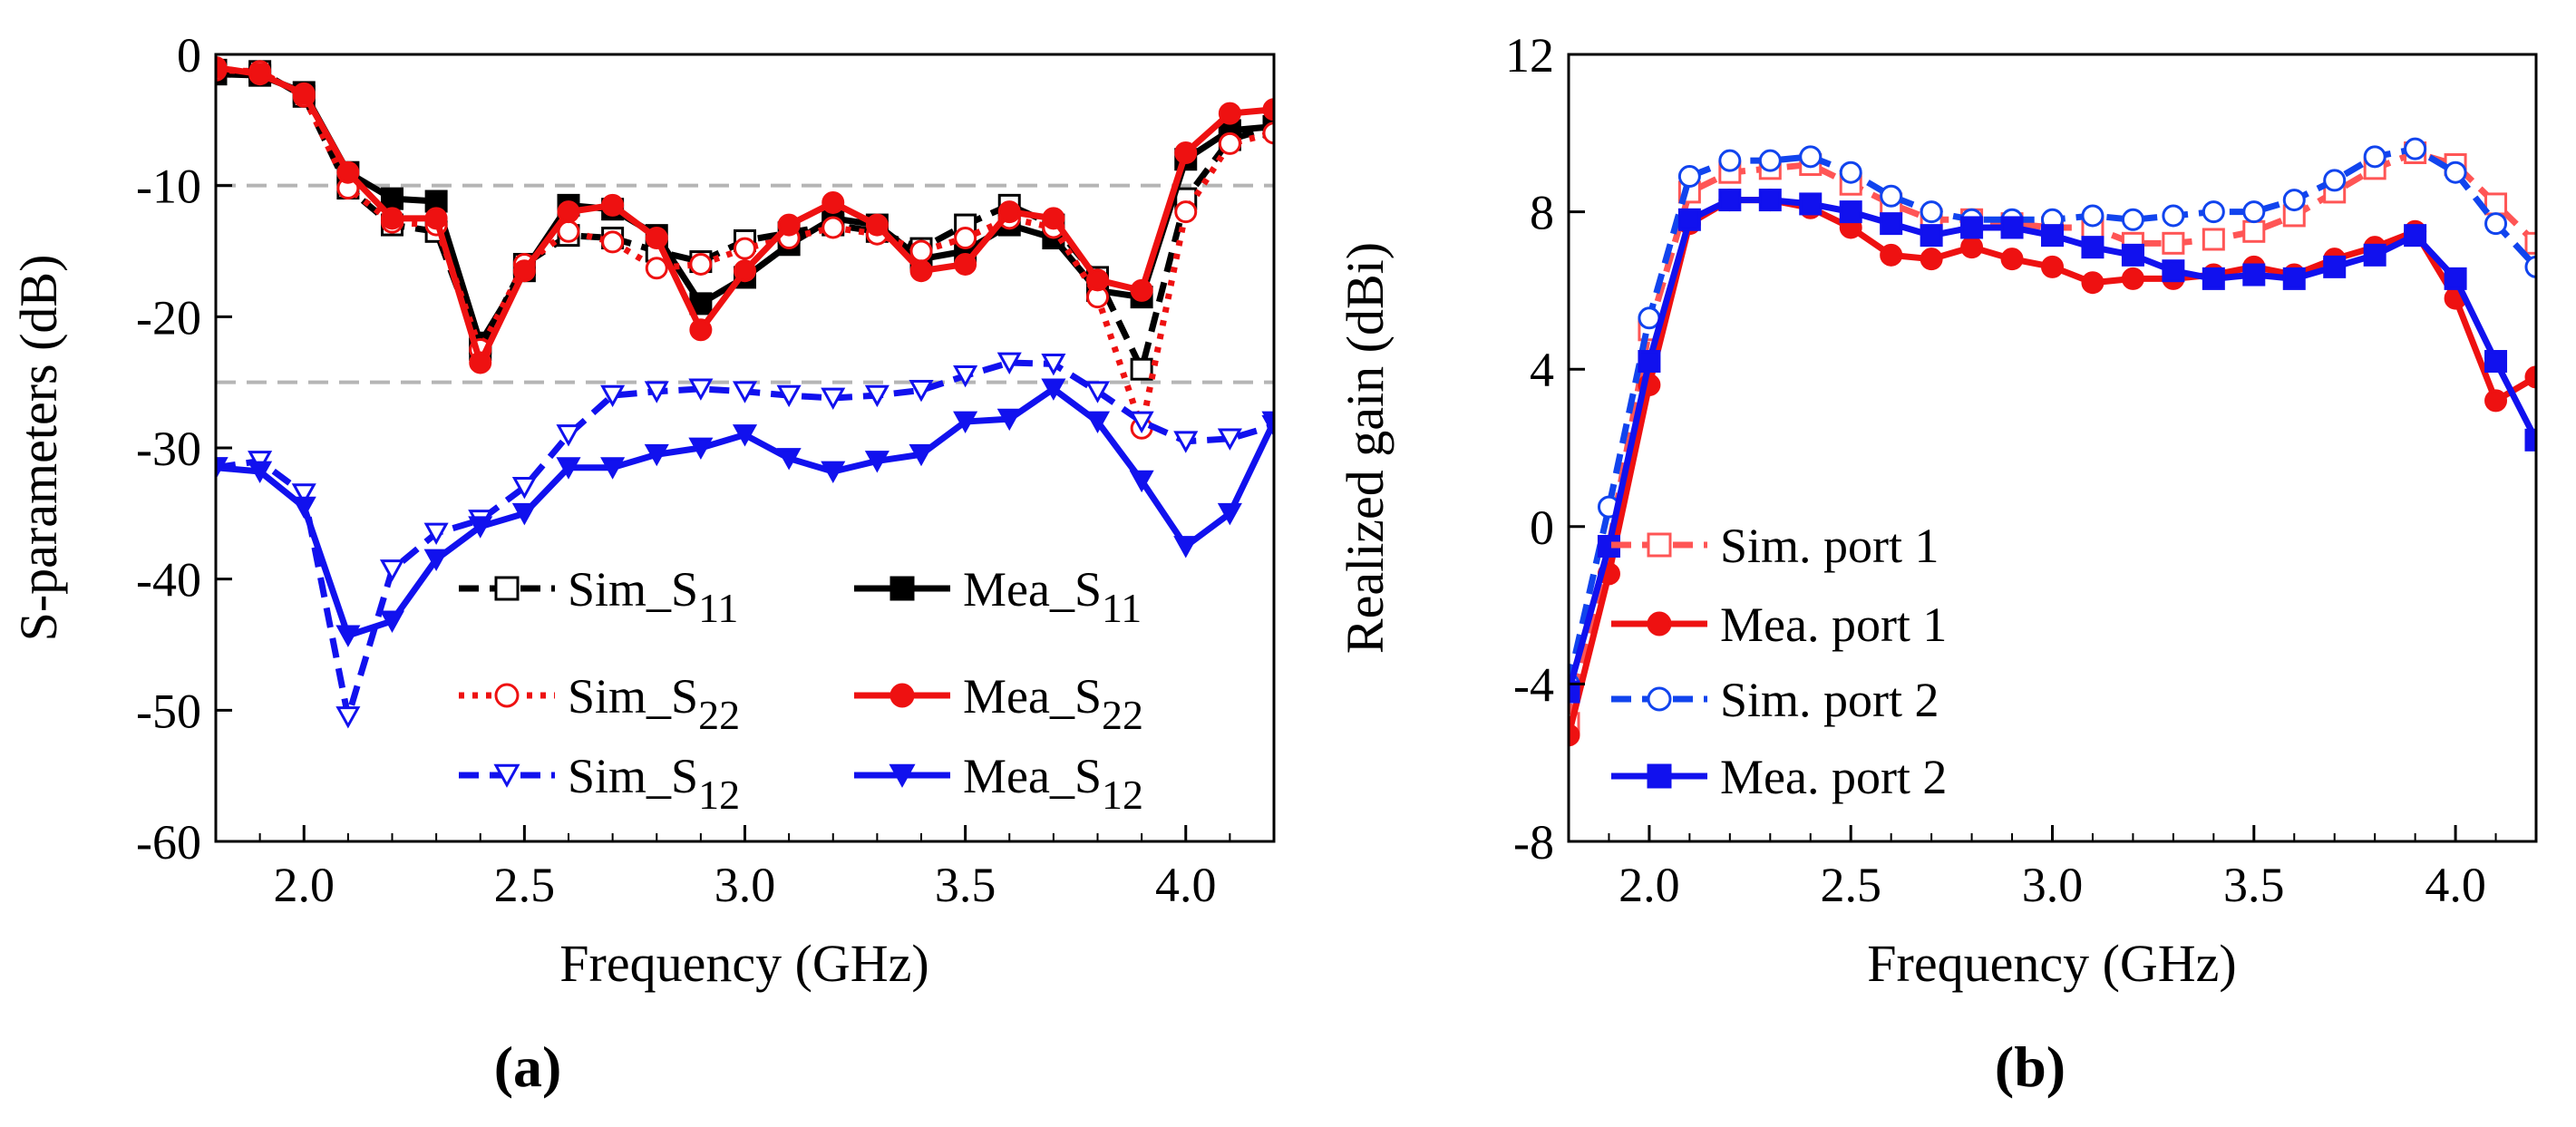 Image resolution: width=2576 pixels, height=1127 pixels. I want to click on legend-item: Sim_S12, so click(599, 783).